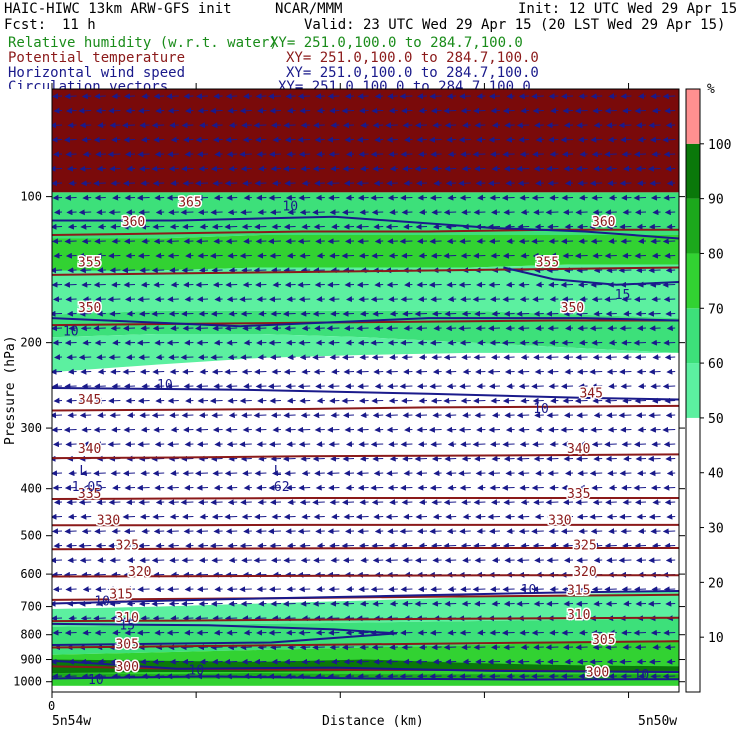  Describe the element at coordinates (96, 680) in the screenshot. I see `wind-speed-label: 10` at that location.